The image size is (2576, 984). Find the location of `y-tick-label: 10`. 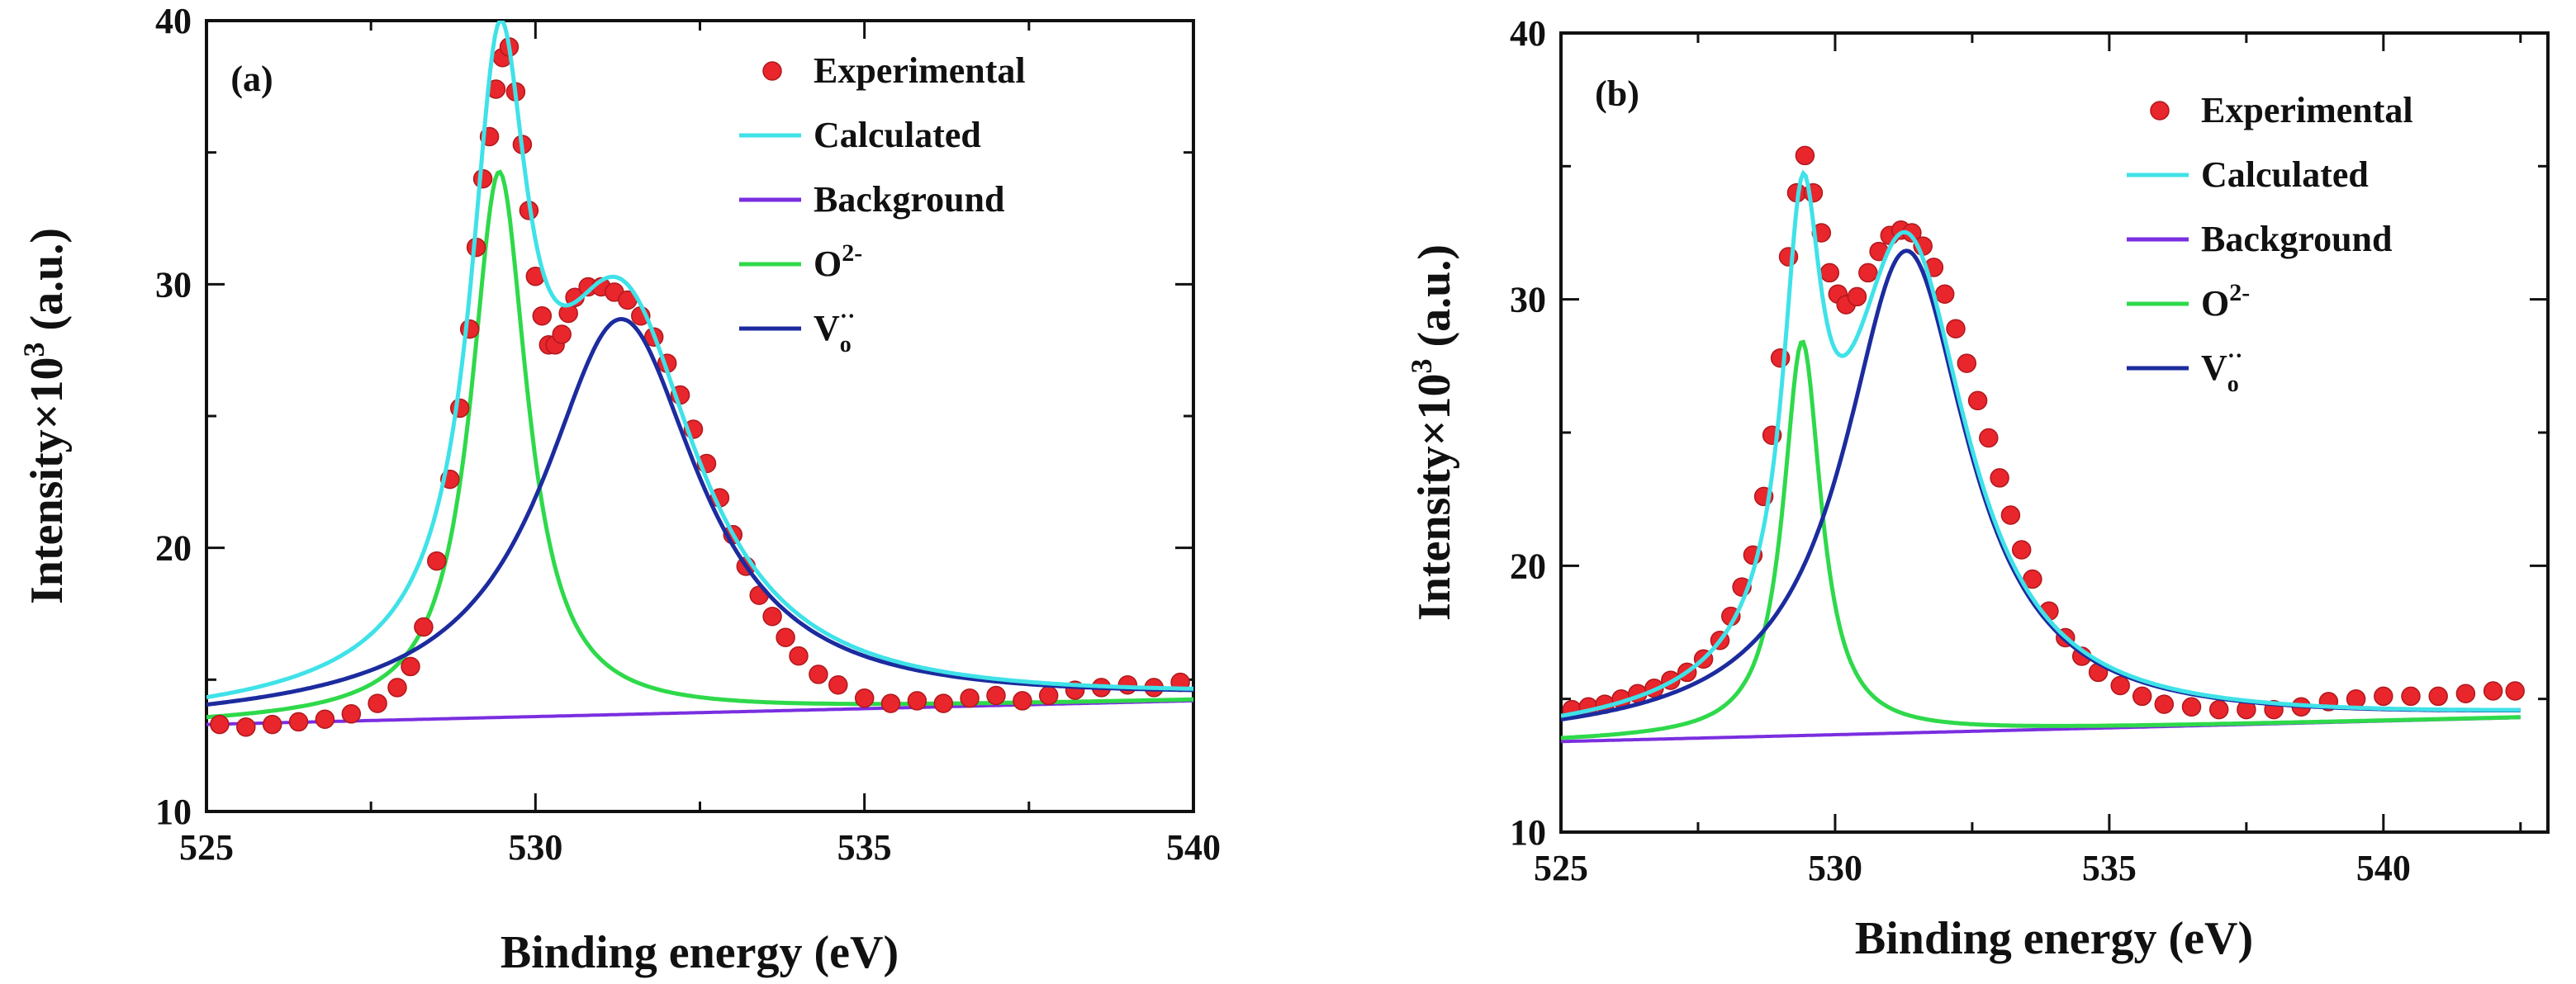

y-tick-label: 10 is located at coordinates (1528, 832).